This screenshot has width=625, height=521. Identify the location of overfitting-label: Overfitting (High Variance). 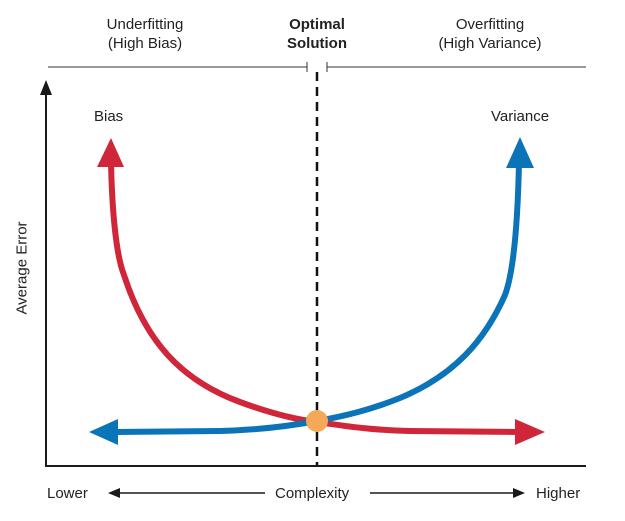
(490, 34).